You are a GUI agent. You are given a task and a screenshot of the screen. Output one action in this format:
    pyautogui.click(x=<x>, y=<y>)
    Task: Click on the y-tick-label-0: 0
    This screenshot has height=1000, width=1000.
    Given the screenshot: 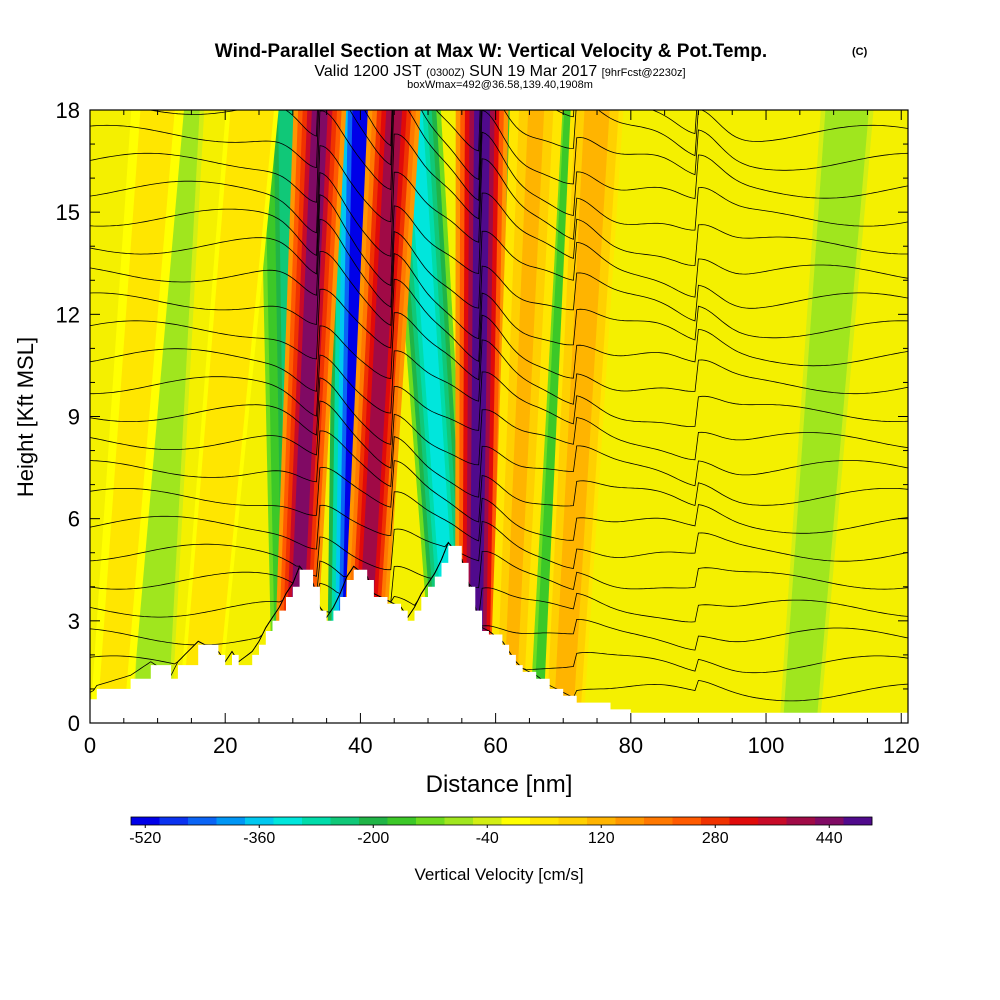 What is the action you would take?
    pyautogui.click(x=74, y=723)
    